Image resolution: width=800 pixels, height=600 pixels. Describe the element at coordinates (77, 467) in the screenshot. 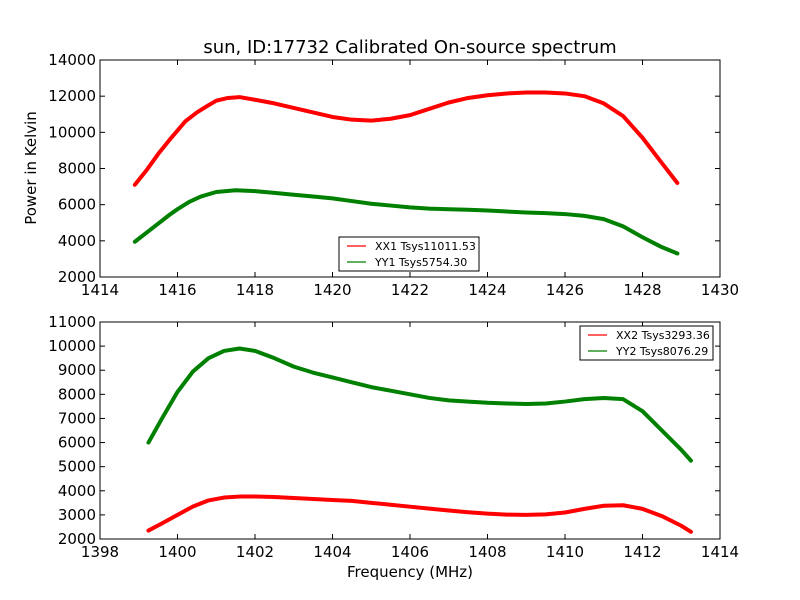

I see `y-tick-label: 5000` at that location.